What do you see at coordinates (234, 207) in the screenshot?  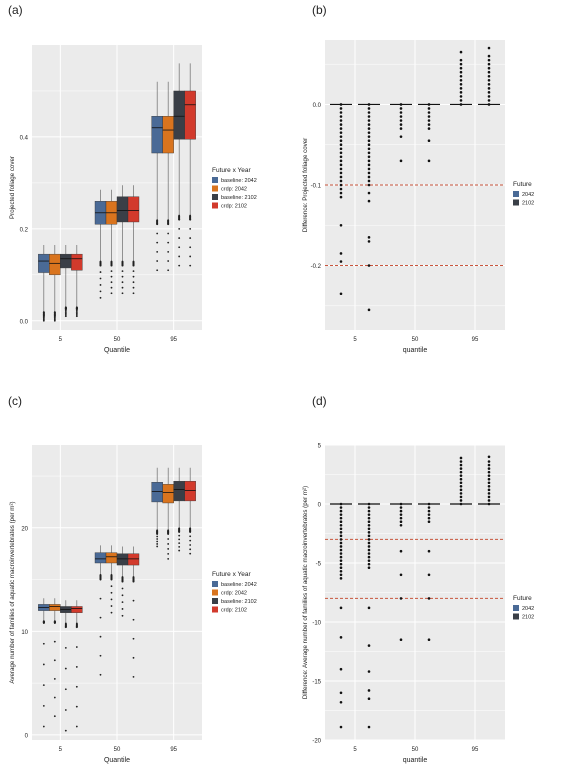 I see `legend-label: crdp: 2102` at bounding box center [234, 207].